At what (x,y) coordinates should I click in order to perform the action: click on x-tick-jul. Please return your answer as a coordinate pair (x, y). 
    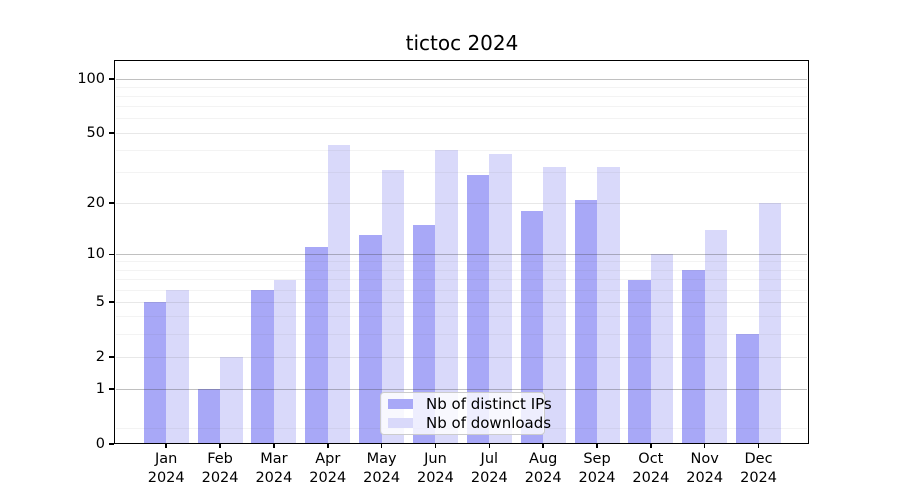
    Looking at the image, I should click on (489, 446).